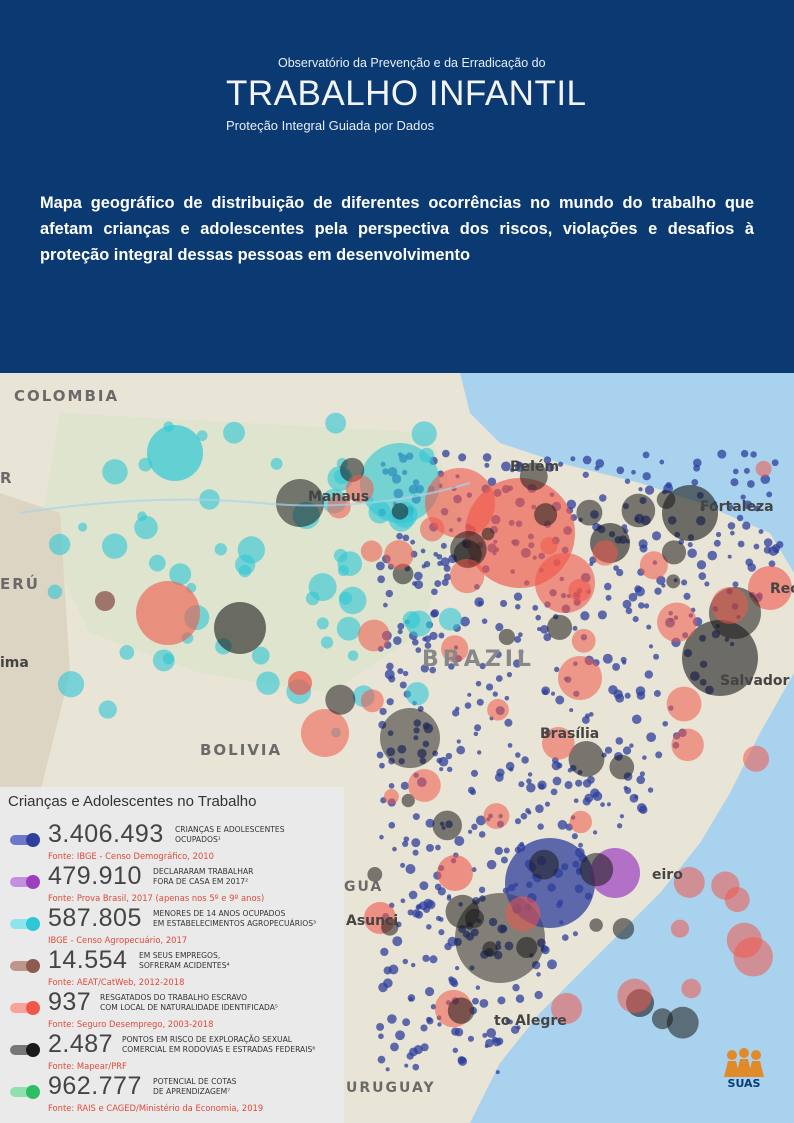 The width and height of the screenshot is (794, 1123). I want to click on label-colombia: COLOMBIA, so click(67, 396).